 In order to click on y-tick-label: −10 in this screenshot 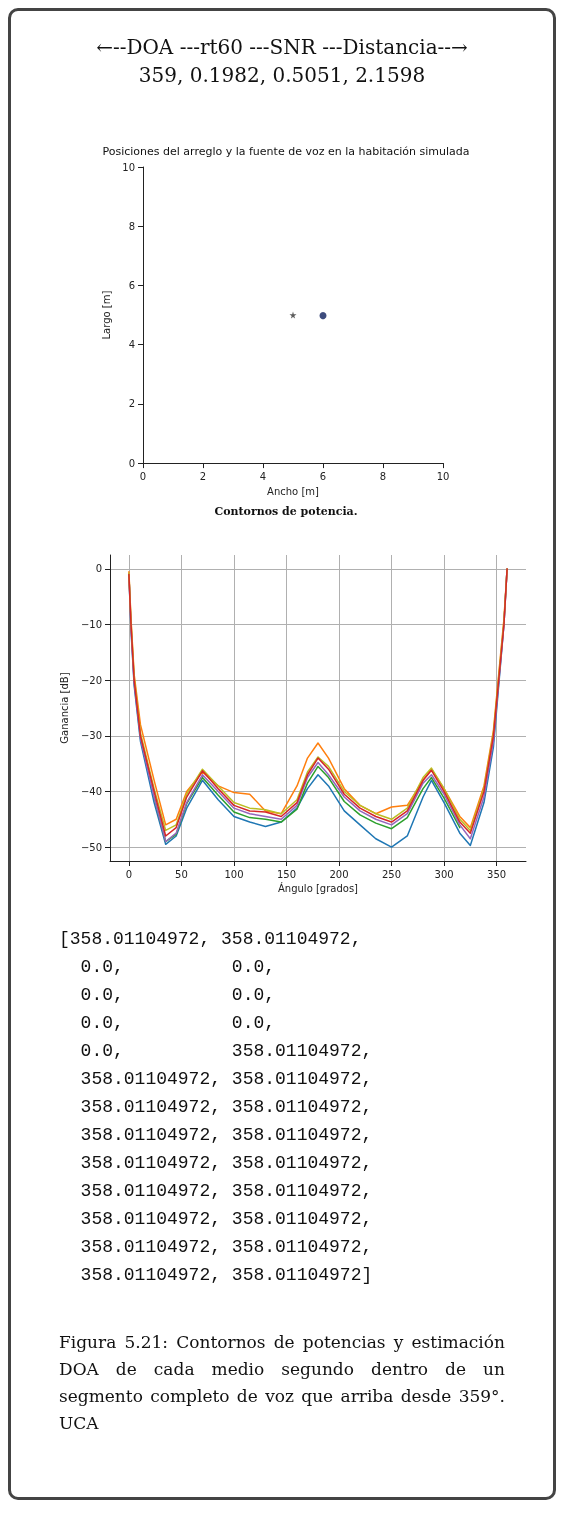, I will do `click(91, 625)`.